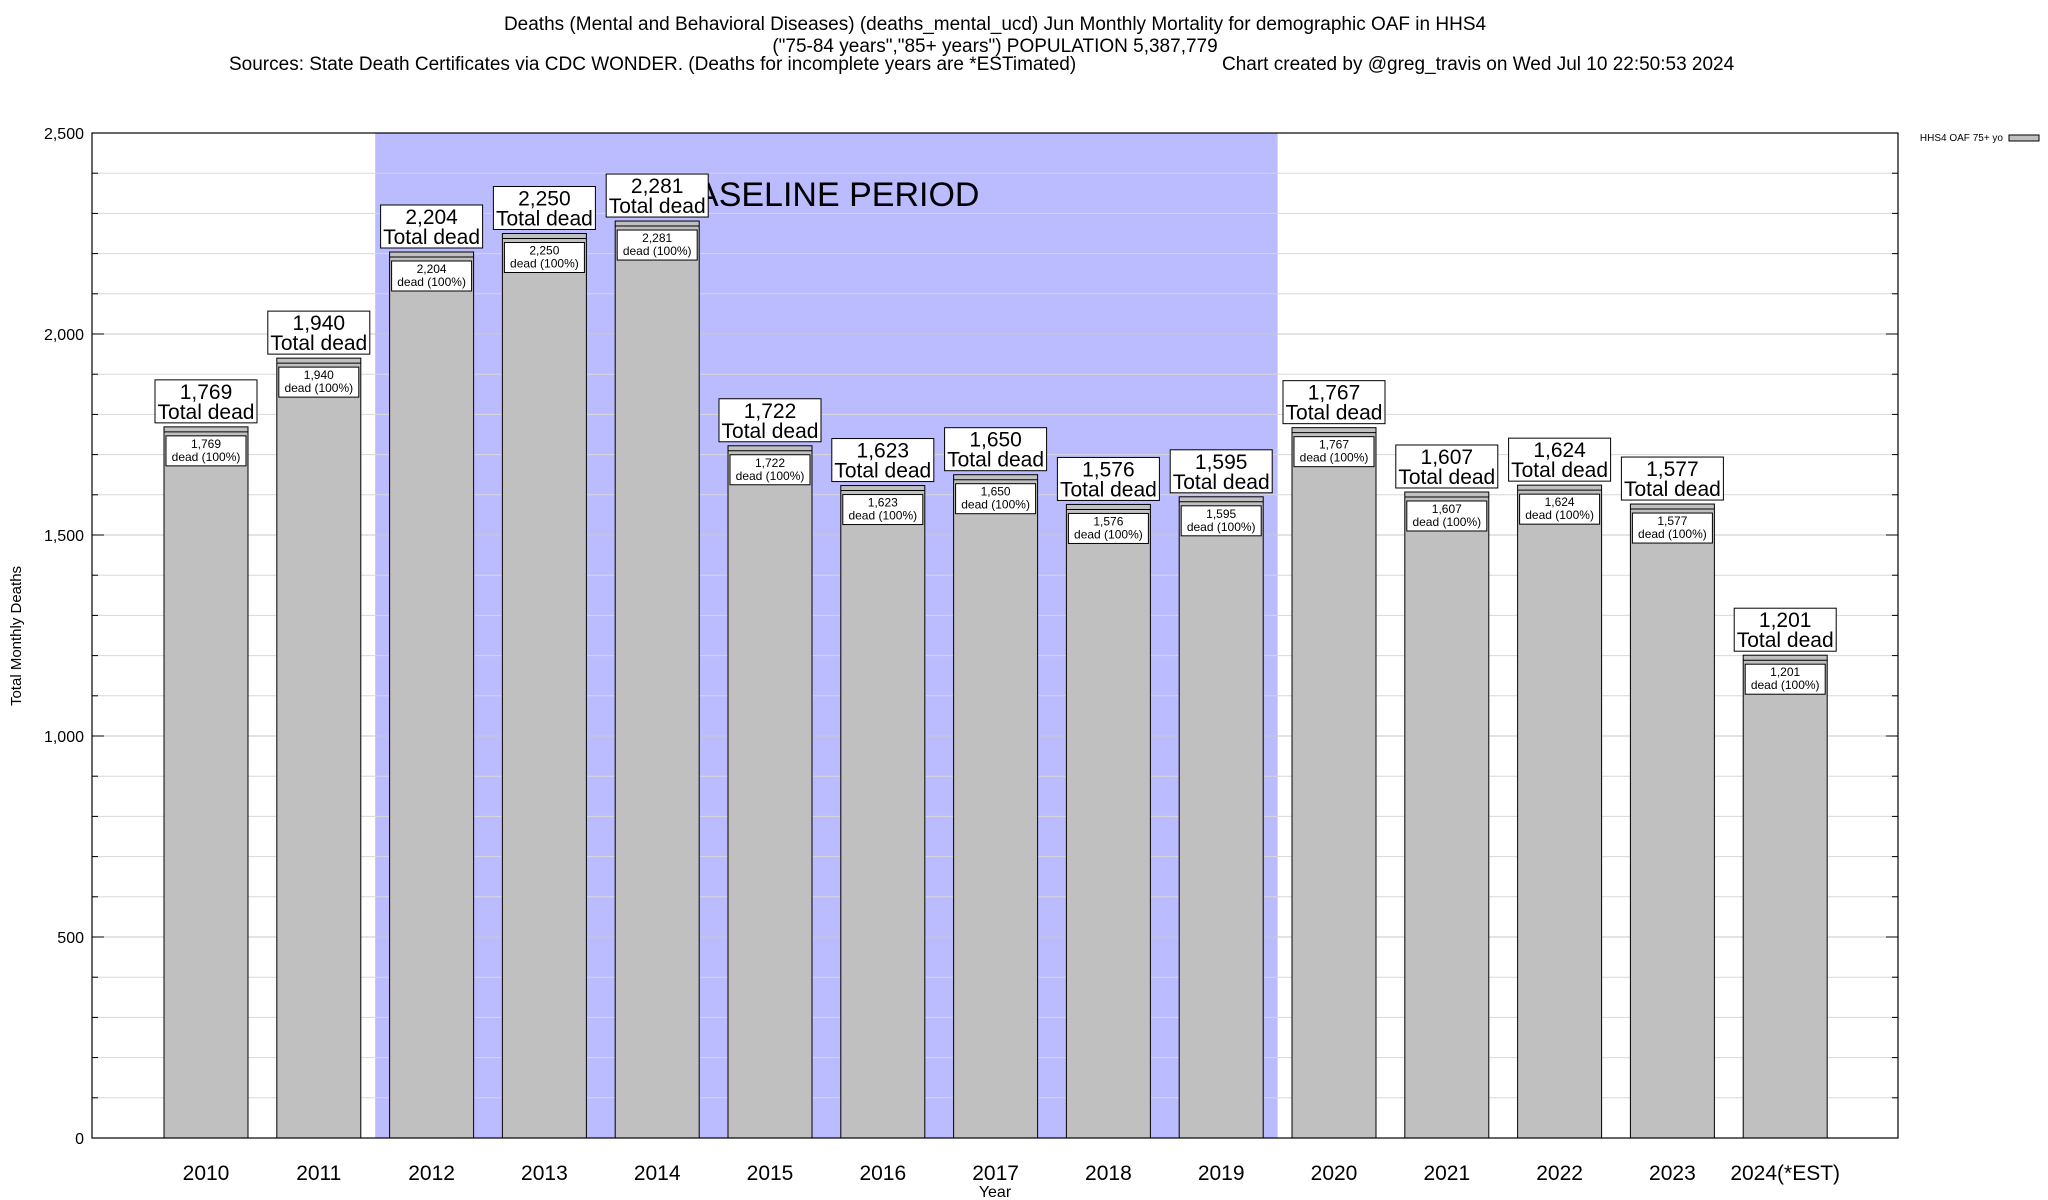 The width and height of the screenshot is (2048, 1200). What do you see at coordinates (319, 323) in the screenshot?
I see `outer-value-label: 1,940` at bounding box center [319, 323].